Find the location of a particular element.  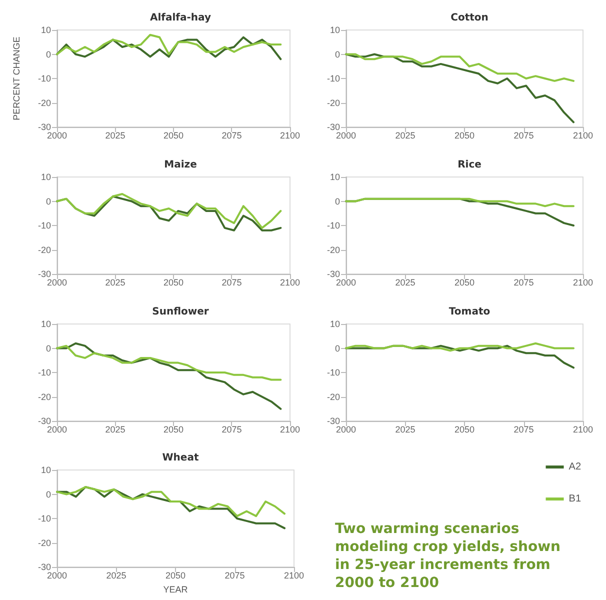

chart-title: Alfalfa-hay is located at coordinates (181, 18).